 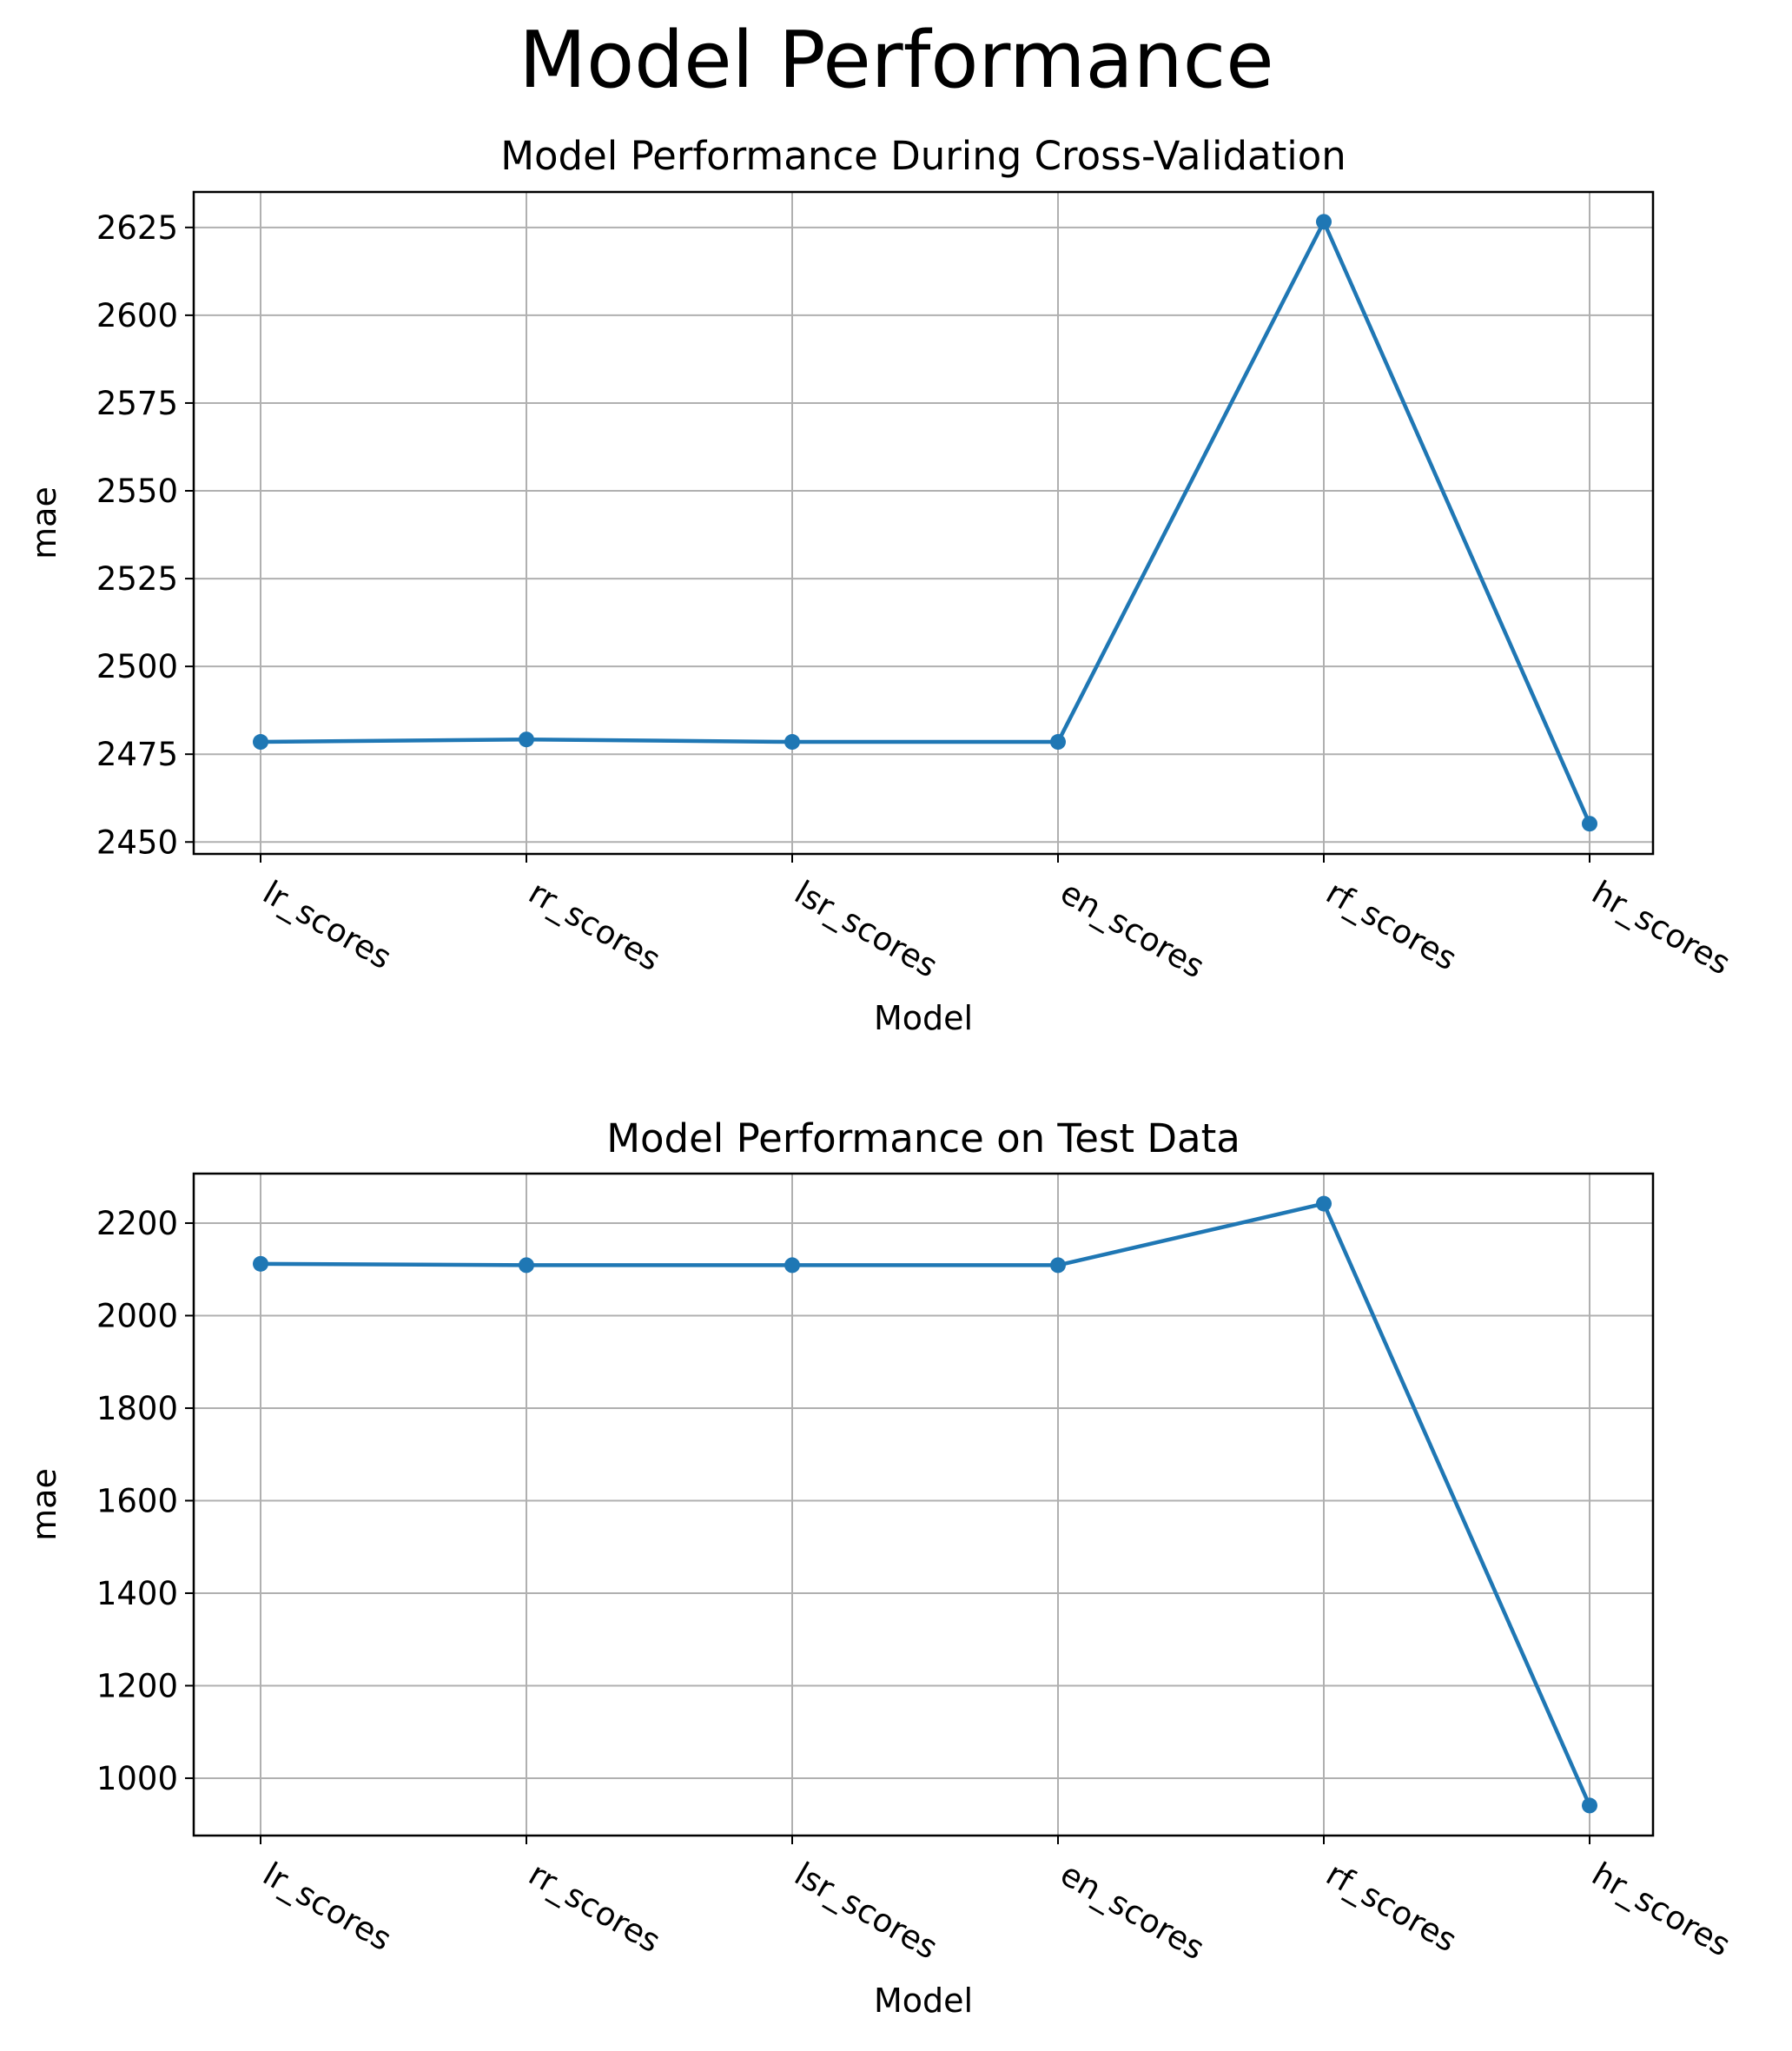 What do you see at coordinates (137, 1500) in the screenshot?
I see `test-y-tick-label: 1600` at bounding box center [137, 1500].